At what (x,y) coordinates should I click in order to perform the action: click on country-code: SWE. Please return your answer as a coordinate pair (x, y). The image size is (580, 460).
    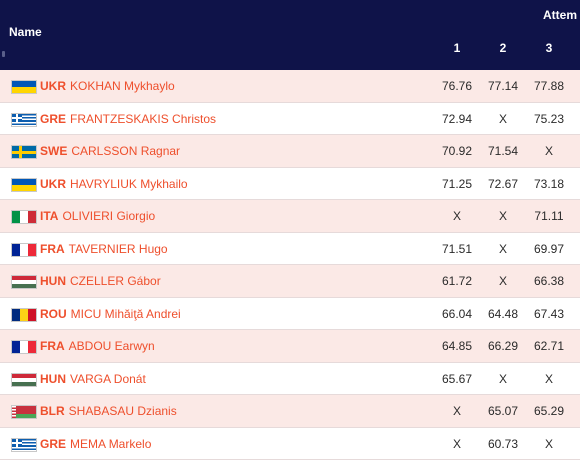
    Looking at the image, I should click on (54, 151).